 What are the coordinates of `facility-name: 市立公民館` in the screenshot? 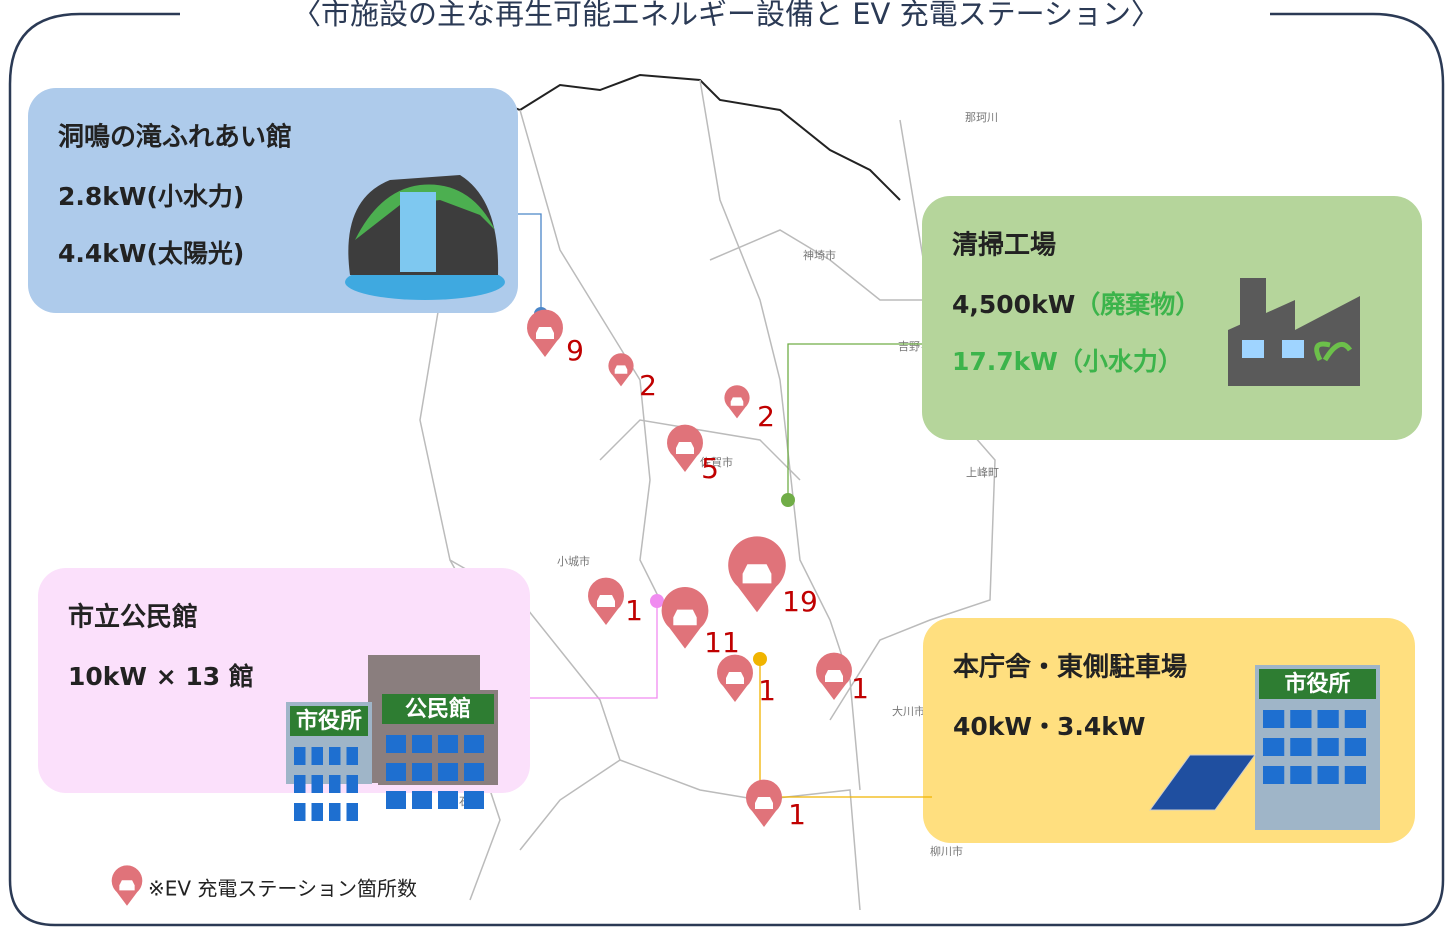 It's located at (133, 617).